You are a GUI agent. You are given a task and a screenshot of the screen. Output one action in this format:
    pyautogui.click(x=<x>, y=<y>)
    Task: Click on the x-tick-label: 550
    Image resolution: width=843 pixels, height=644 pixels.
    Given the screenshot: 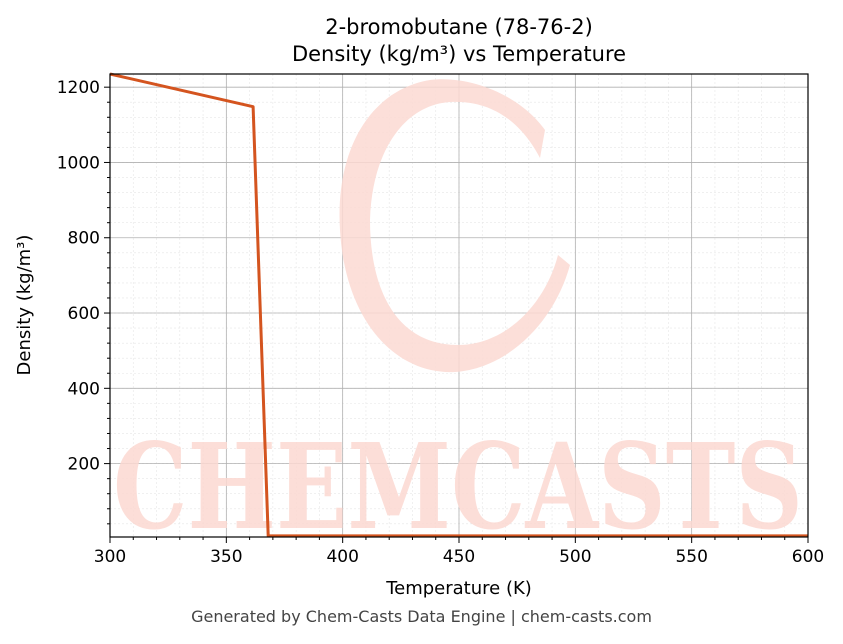 What is the action you would take?
    pyautogui.click(x=691, y=557)
    